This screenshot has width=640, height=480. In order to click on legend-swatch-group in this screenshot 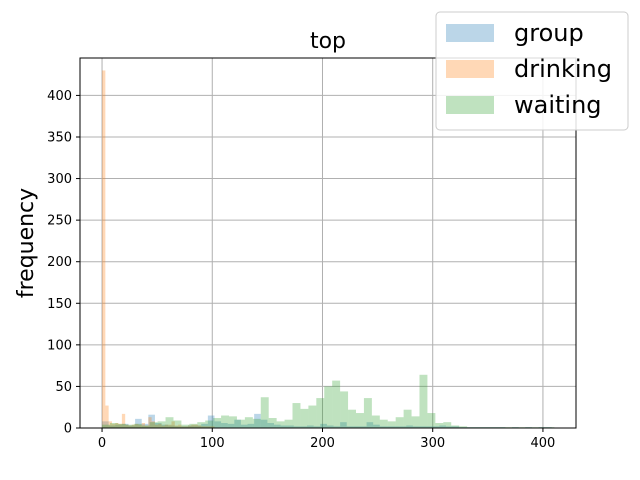, I will do `click(470, 33)`.